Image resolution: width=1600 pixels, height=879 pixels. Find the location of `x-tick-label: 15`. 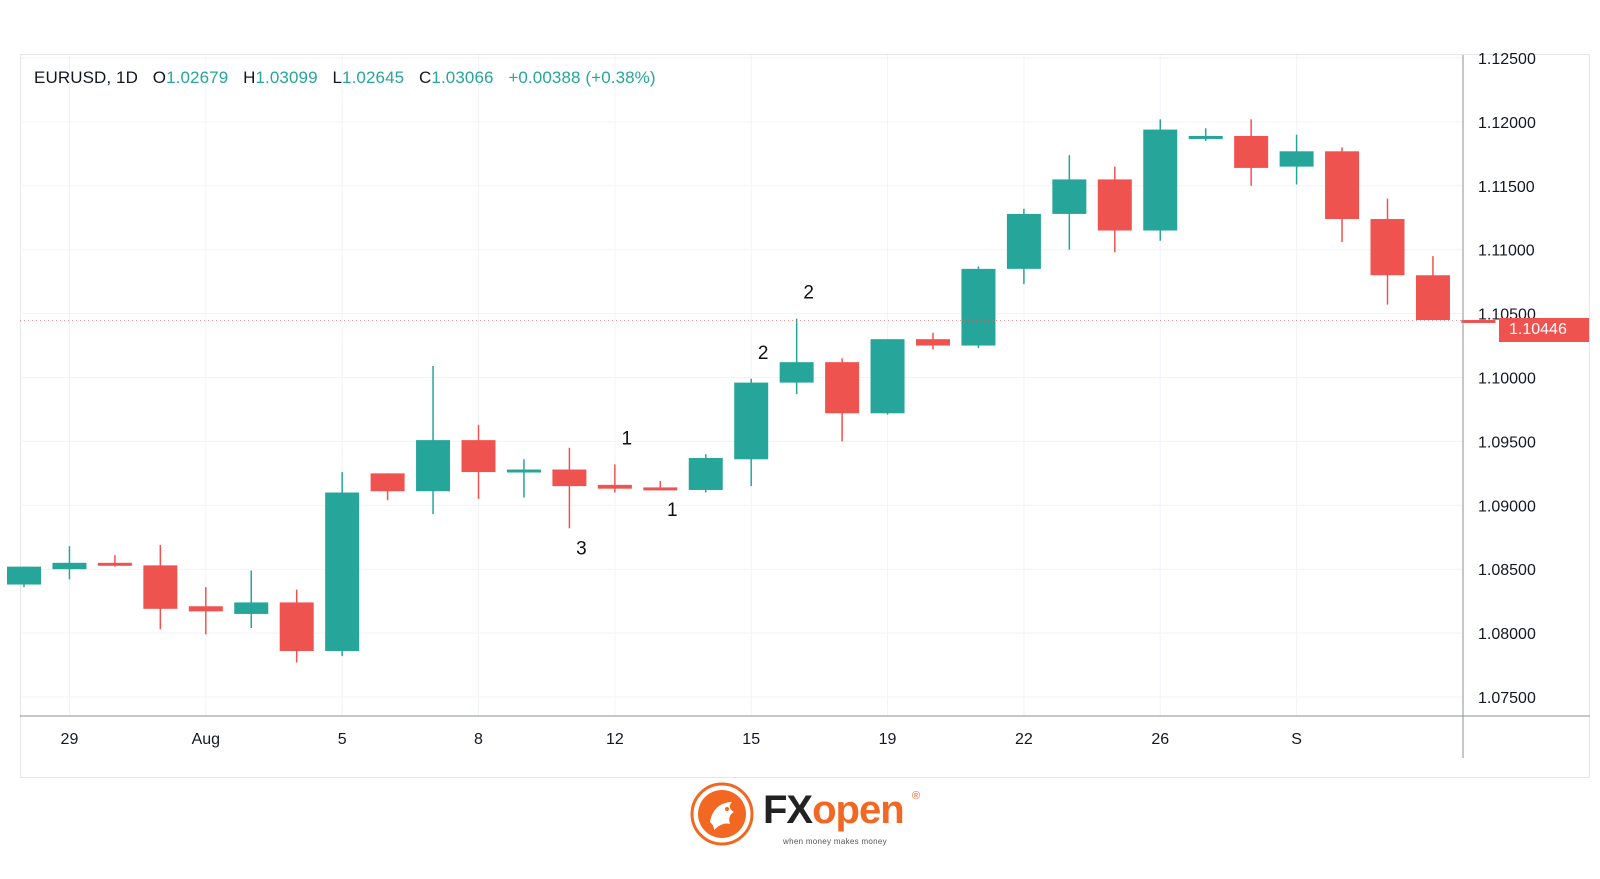

x-tick-label: 15 is located at coordinates (751, 739).